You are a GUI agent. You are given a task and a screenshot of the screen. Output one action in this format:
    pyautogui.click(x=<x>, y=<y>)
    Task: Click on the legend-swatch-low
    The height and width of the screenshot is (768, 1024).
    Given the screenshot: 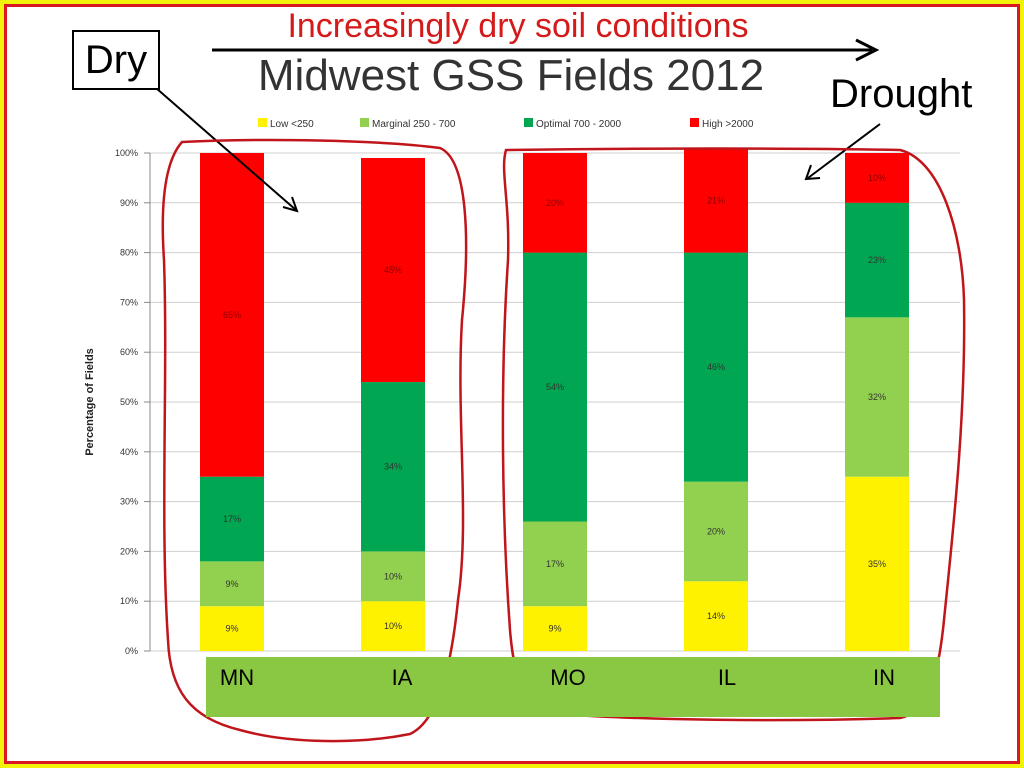 What is the action you would take?
    pyautogui.click(x=262, y=122)
    